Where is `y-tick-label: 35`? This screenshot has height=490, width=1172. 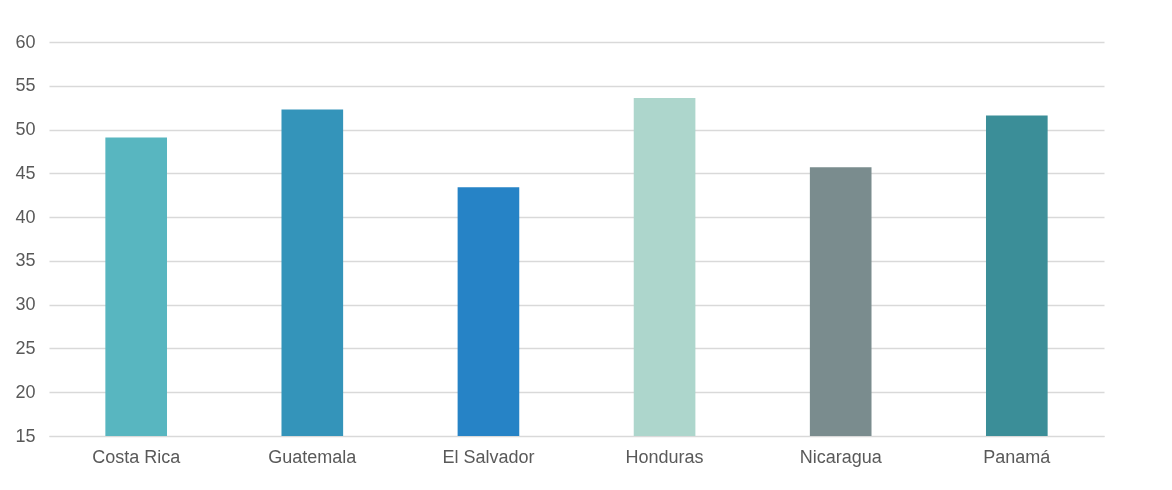 y-tick-label: 35 is located at coordinates (25, 260).